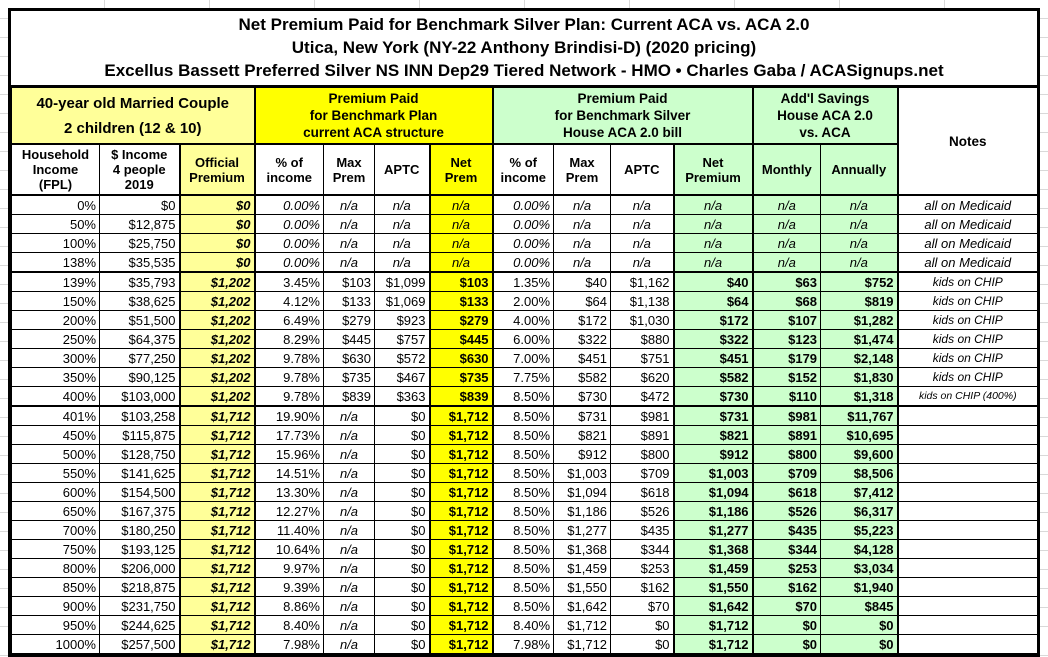 The image size is (1048, 657). What do you see at coordinates (216, 169) in the screenshot?
I see `column-header-official-premium: Official Premium` at bounding box center [216, 169].